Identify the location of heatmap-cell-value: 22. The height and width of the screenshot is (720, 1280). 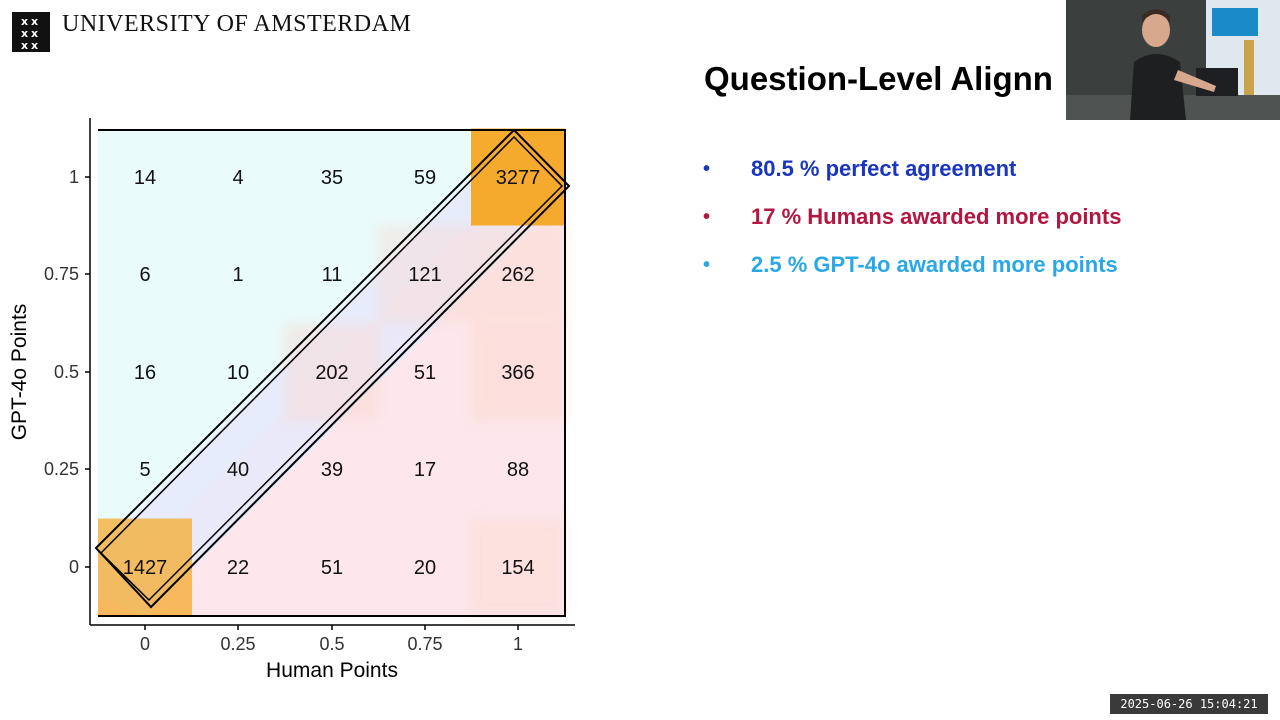
(238, 568).